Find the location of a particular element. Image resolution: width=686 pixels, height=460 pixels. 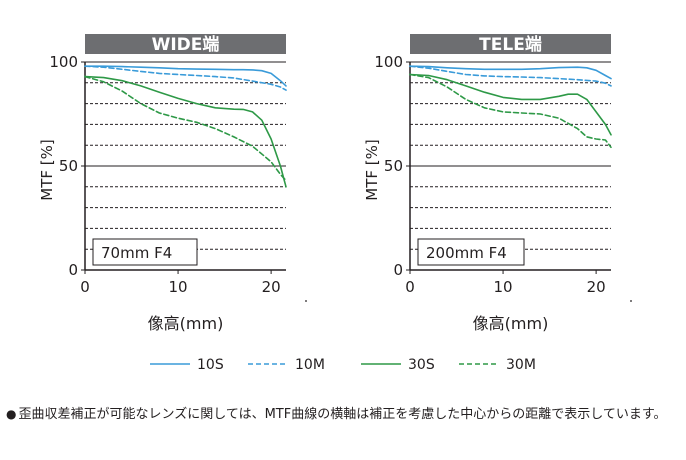

legend-label: 30M is located at coordinates (521, 365).